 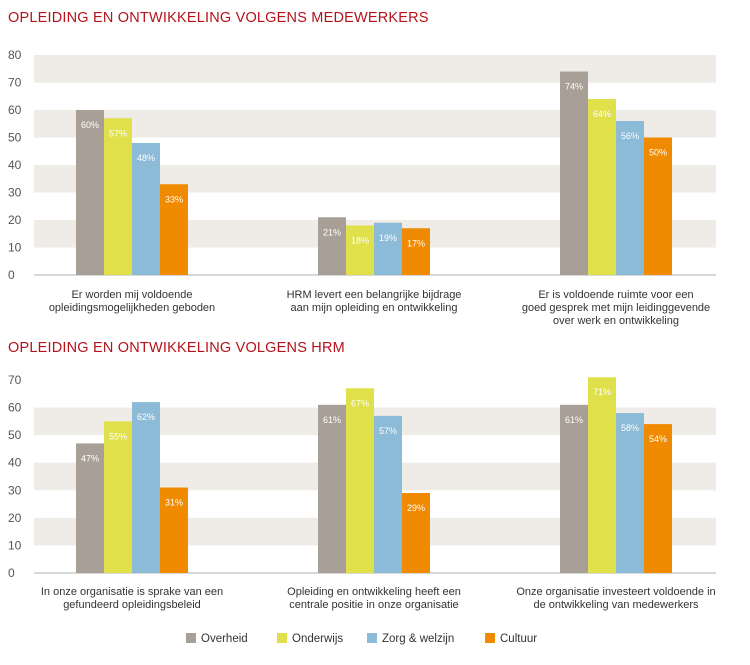 I want to click on category-label: gefundeerd opleidingsbeleid, so click(x=132, y=605).